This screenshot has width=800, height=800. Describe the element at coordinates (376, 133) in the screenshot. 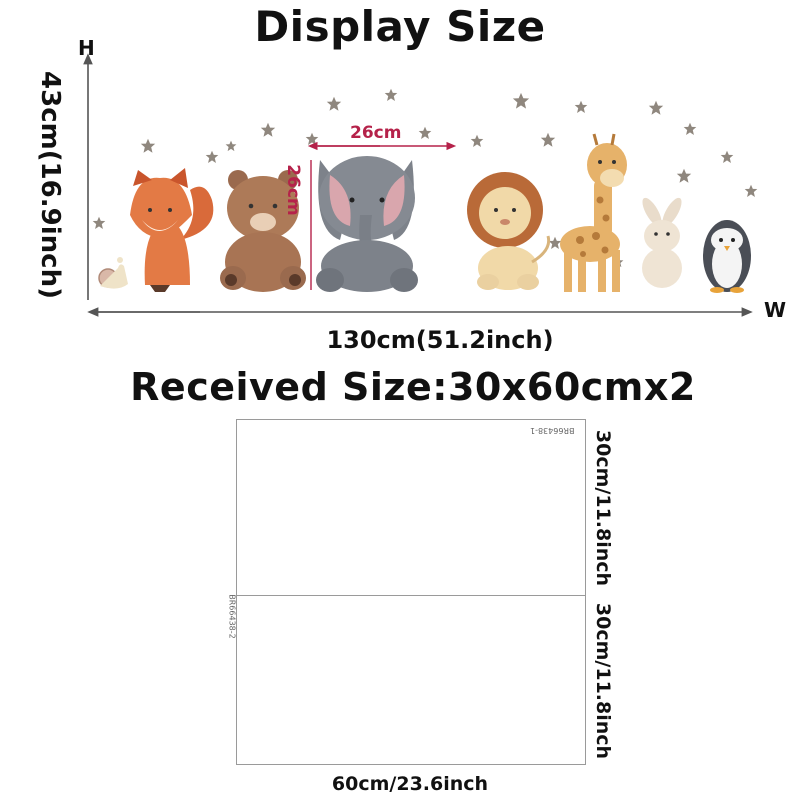

I see `elephant-width-label: 26cm` at that location.